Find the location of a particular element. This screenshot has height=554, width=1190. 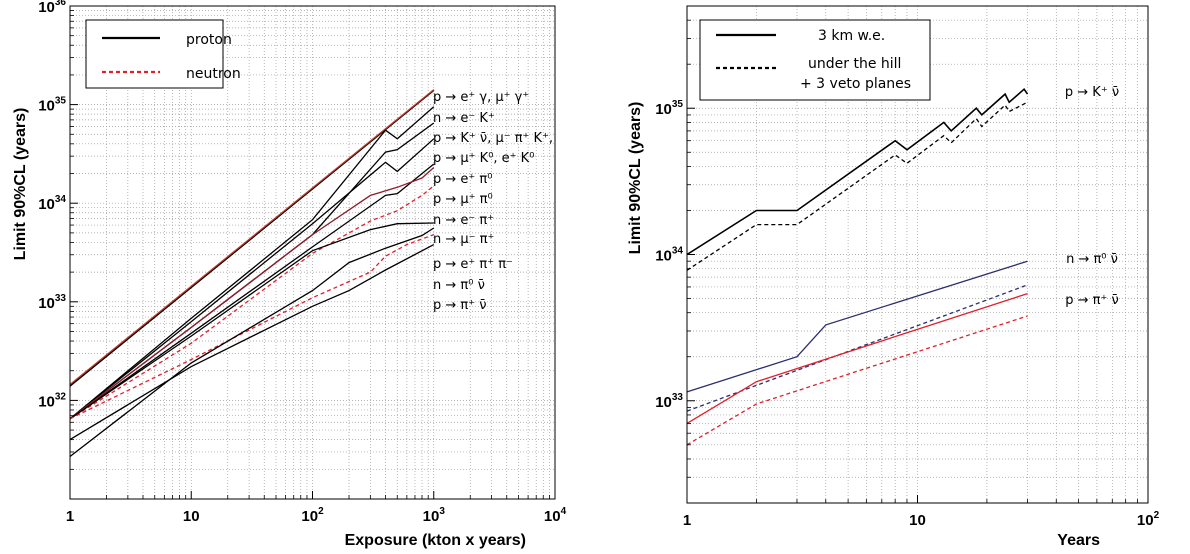

left-y-axis-title: Limit 90%CL (years) is located at coordinates (20, 184).